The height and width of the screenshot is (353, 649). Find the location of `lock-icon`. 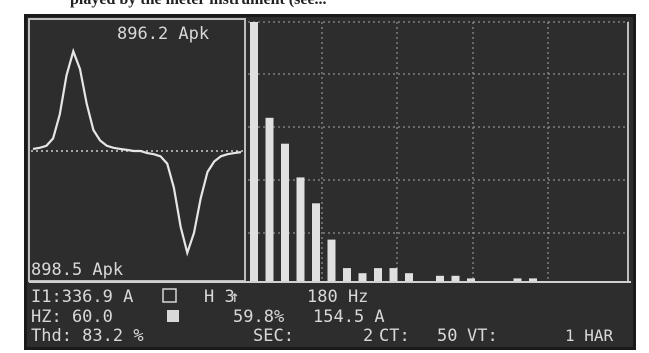

lock-icon is located at coordinates (173, 316).